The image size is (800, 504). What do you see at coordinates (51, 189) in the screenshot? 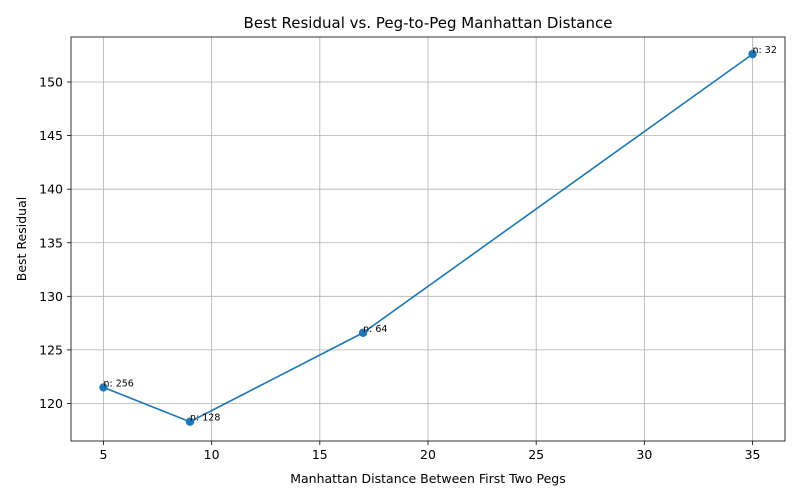
I see `y-tick-label: 140` at bounding box center [51, 189].